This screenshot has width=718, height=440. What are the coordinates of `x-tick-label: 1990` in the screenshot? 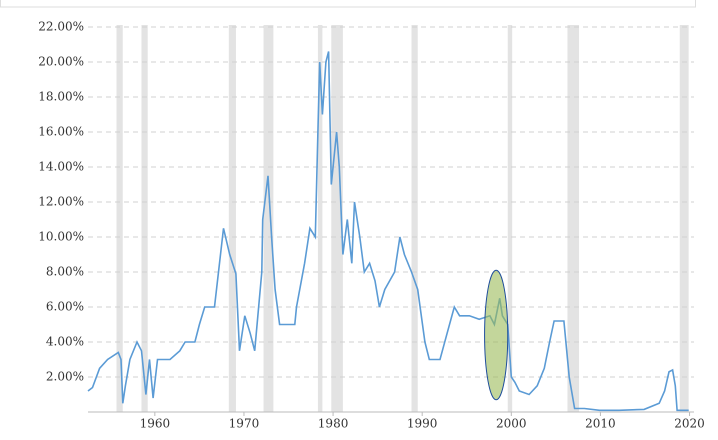 It's located at (422, 424).